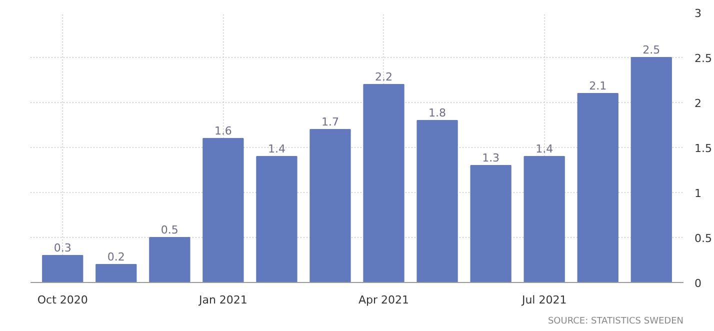 The height and width of the screenshot is (331, 714). What do you see at coordinates (491, 158) in the screenshot?
I see `data-label: 1.3` at bounding box center [491, 158].